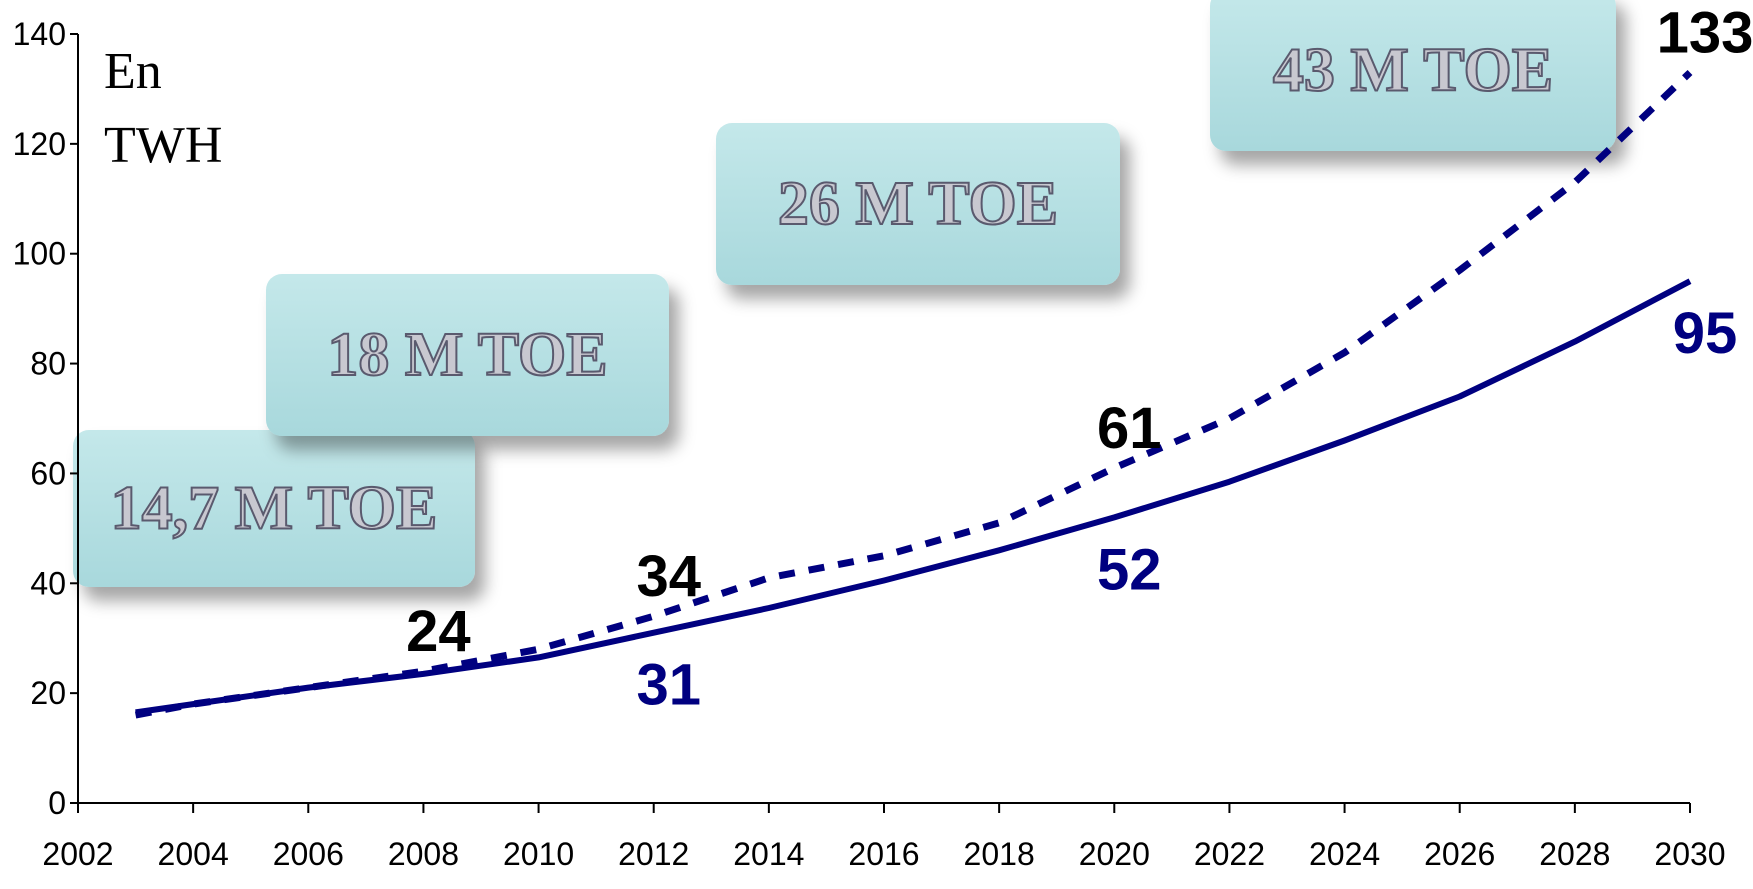  Describe the element at coordinates (39, 254) in the screenshot. I see `y-tick-label: 100` at that location.